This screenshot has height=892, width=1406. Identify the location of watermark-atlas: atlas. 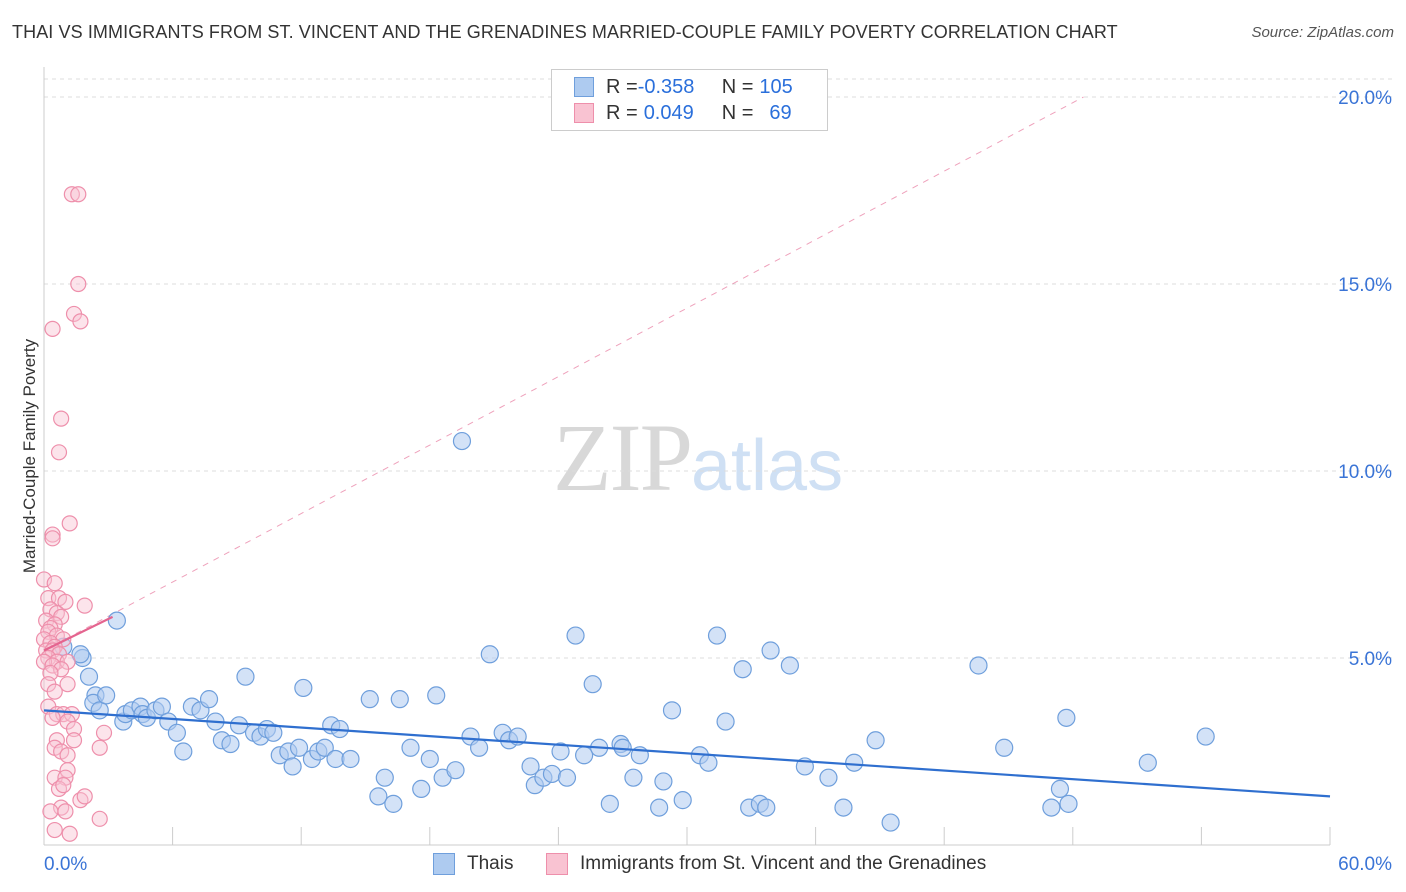
(767, 466).